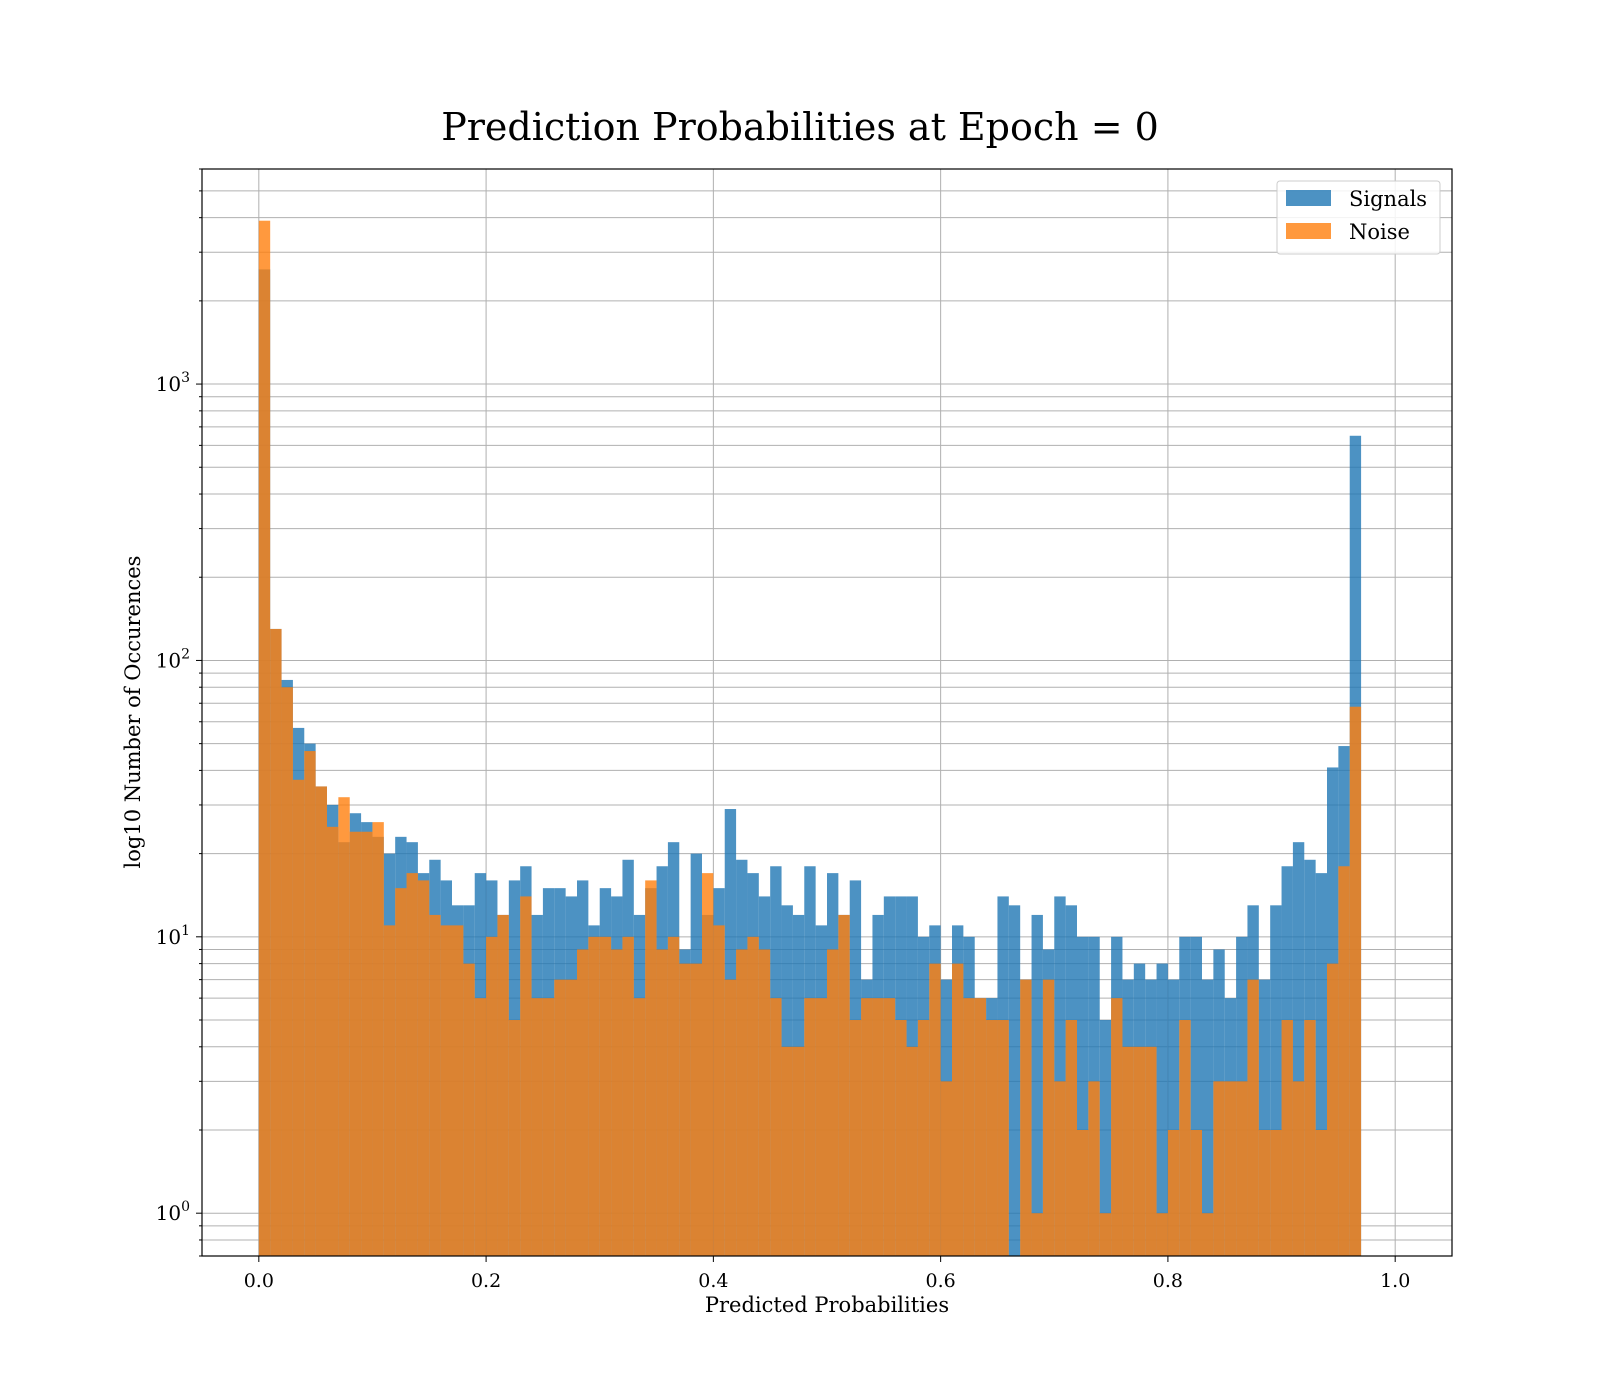  I want to click on x-tick-label: 0.2, so click(486, 1281).